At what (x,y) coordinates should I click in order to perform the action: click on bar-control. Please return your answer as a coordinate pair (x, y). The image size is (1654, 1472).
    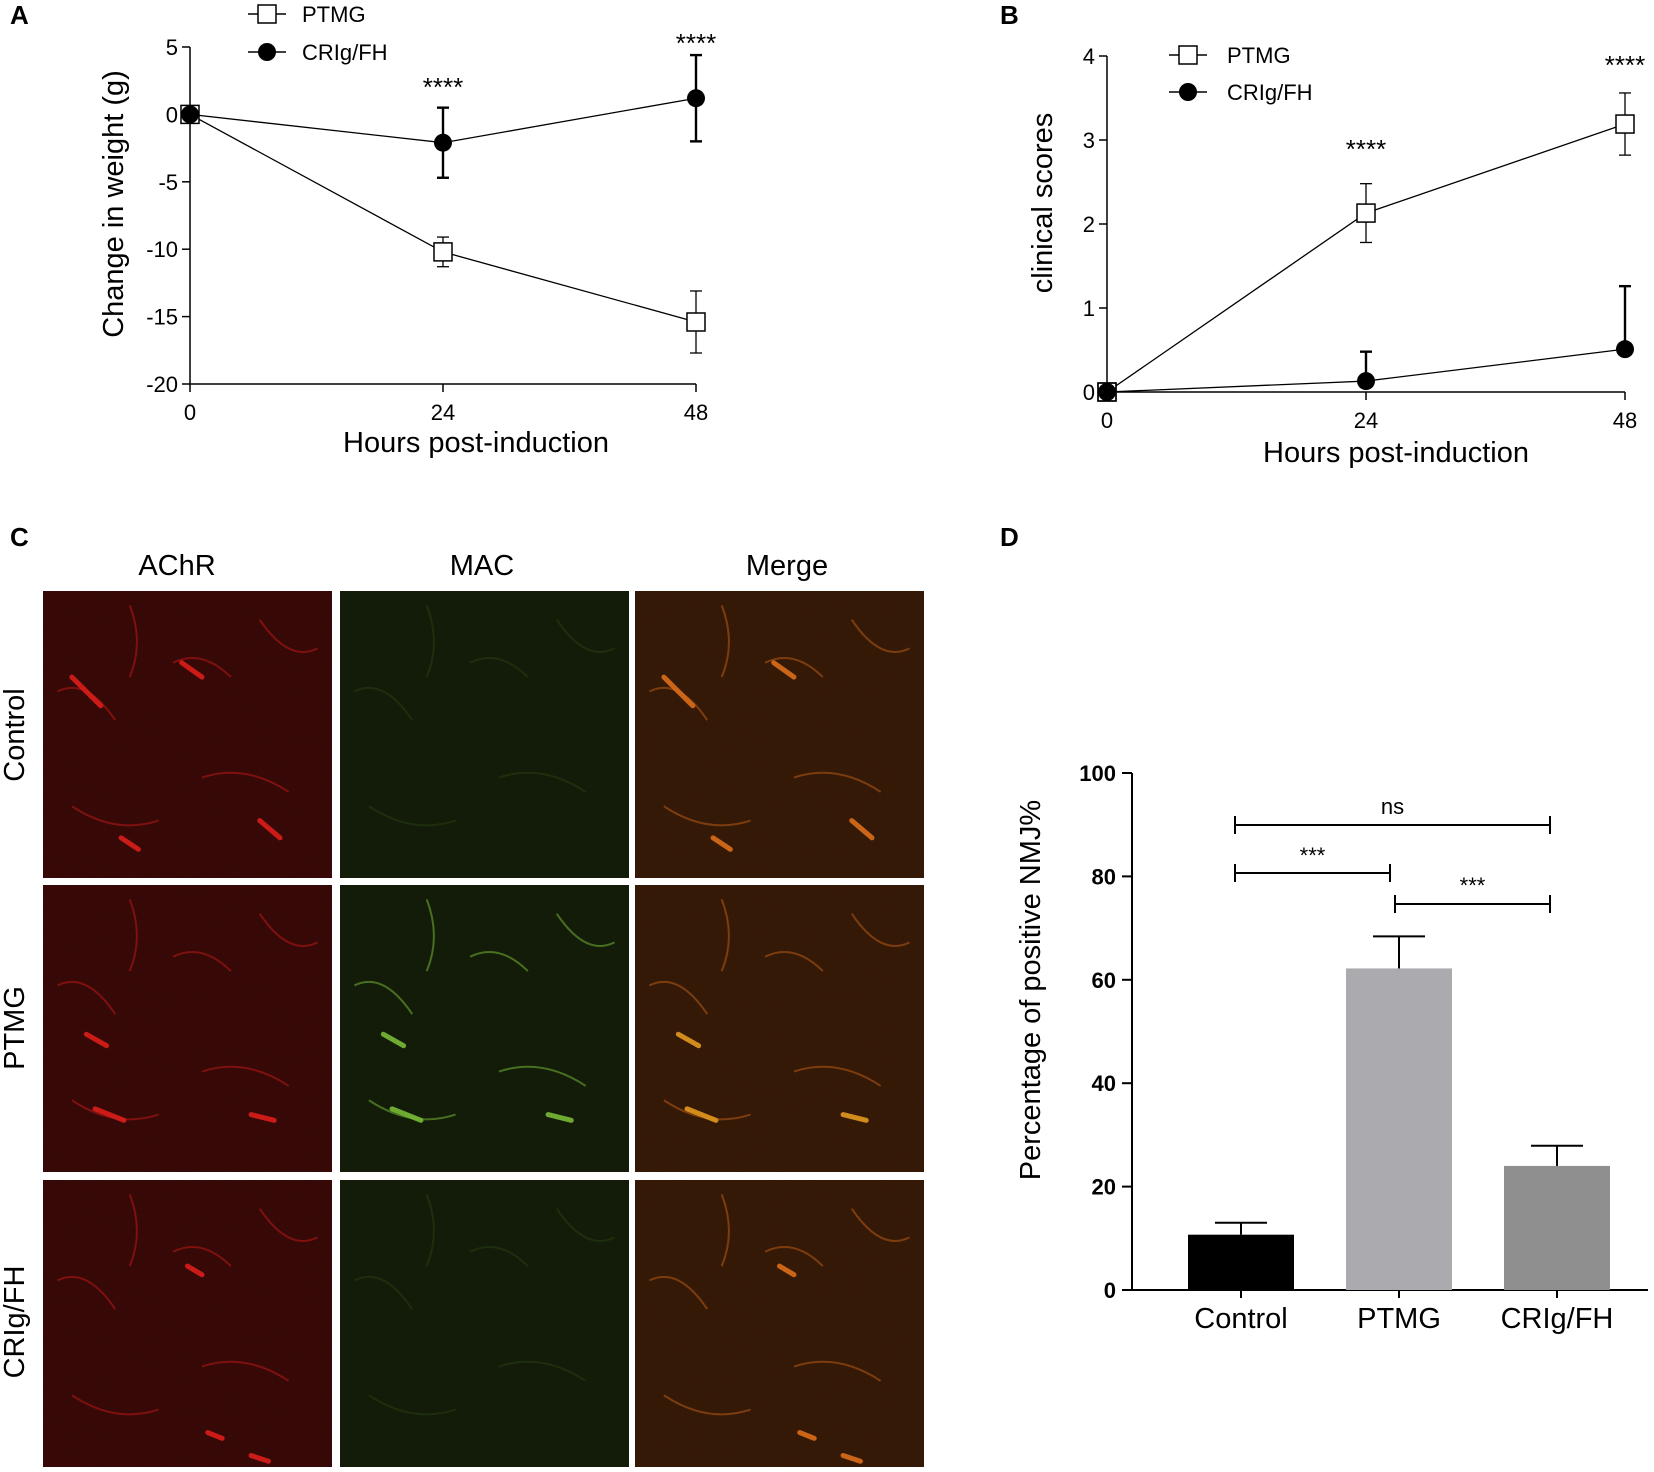
    Looking at the image, I should click on (1241, 1262).